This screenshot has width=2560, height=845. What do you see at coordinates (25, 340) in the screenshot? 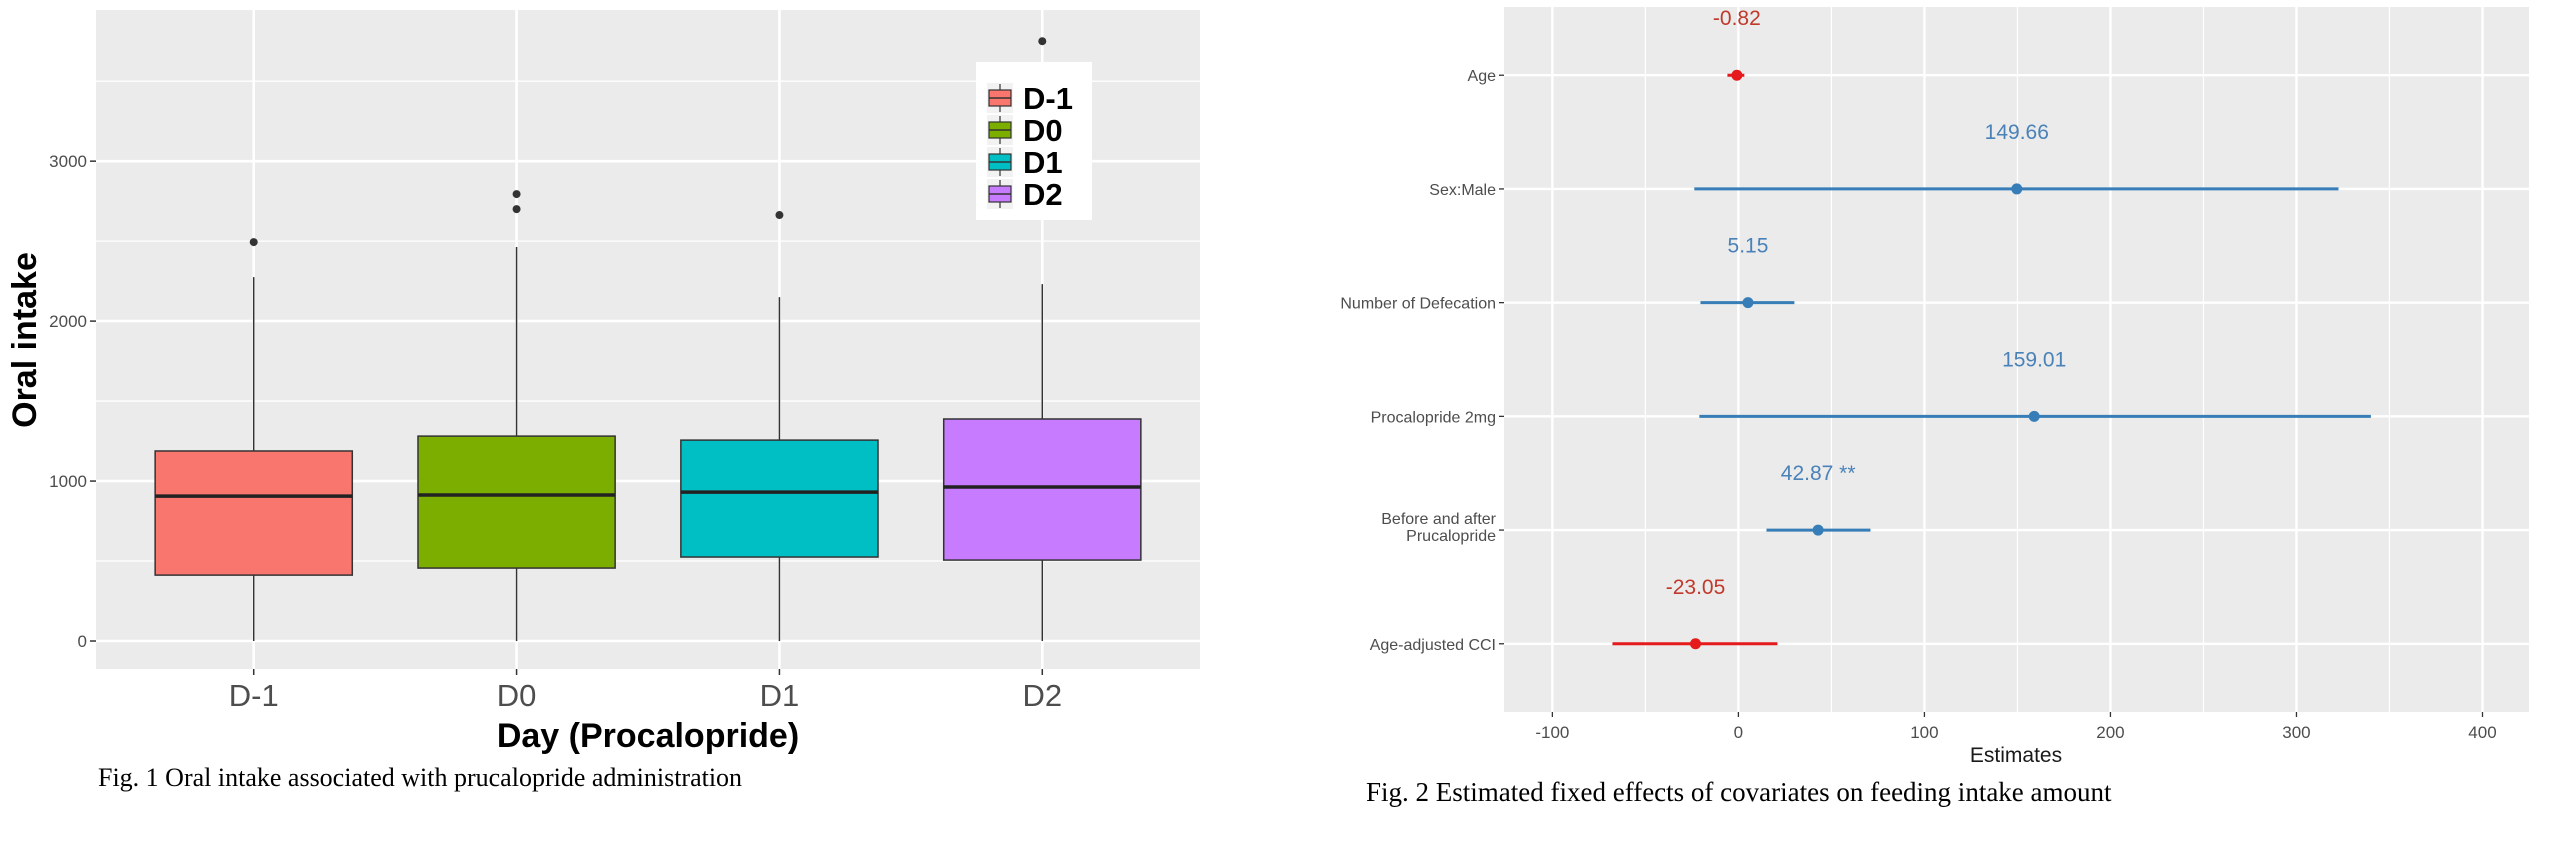
I see `fig1-y-axis-title: Oral intake` at bounding box center [25, 340].